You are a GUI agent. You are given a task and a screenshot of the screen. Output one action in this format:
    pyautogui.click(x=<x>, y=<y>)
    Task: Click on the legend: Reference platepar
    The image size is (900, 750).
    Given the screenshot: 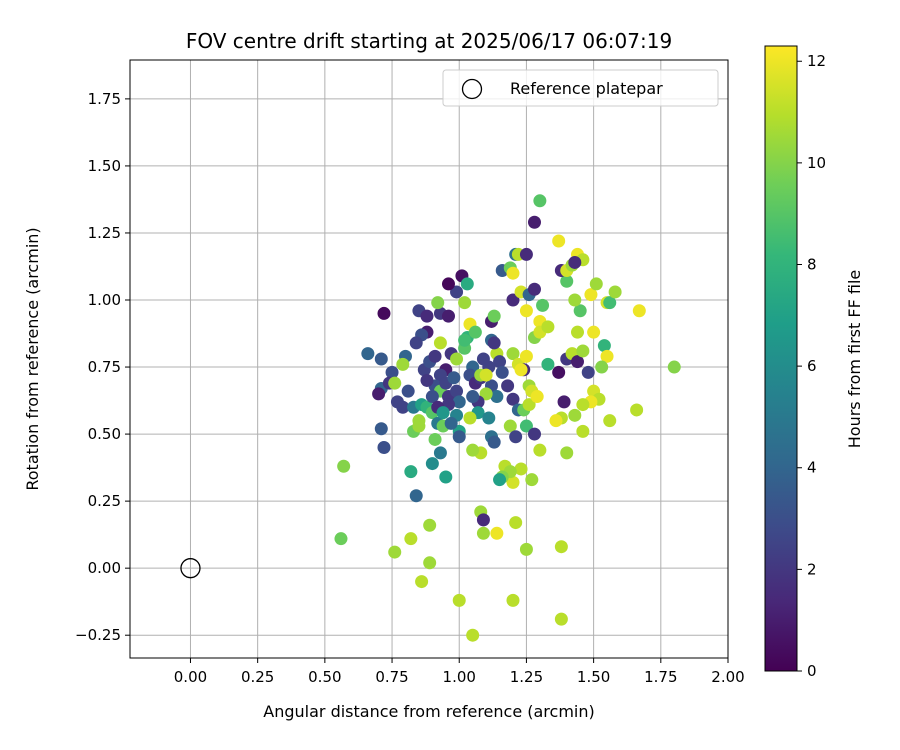 What is the action you would take?
    pyautogui.click(x=580, y=88)
    